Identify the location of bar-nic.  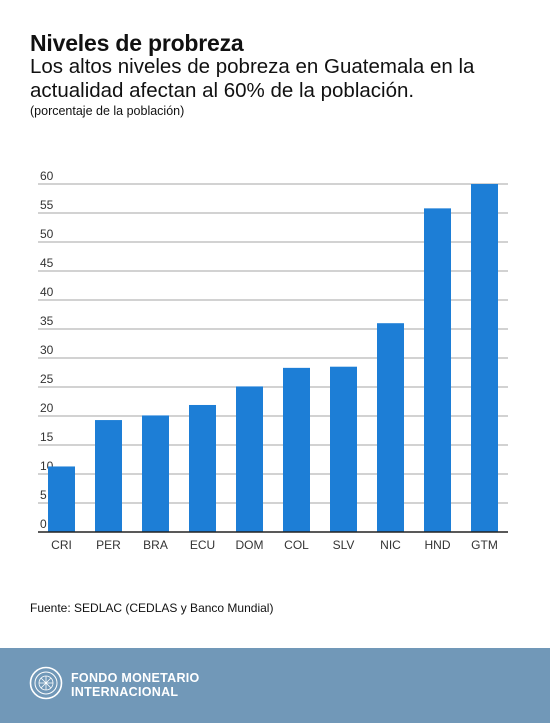
(390, 427).